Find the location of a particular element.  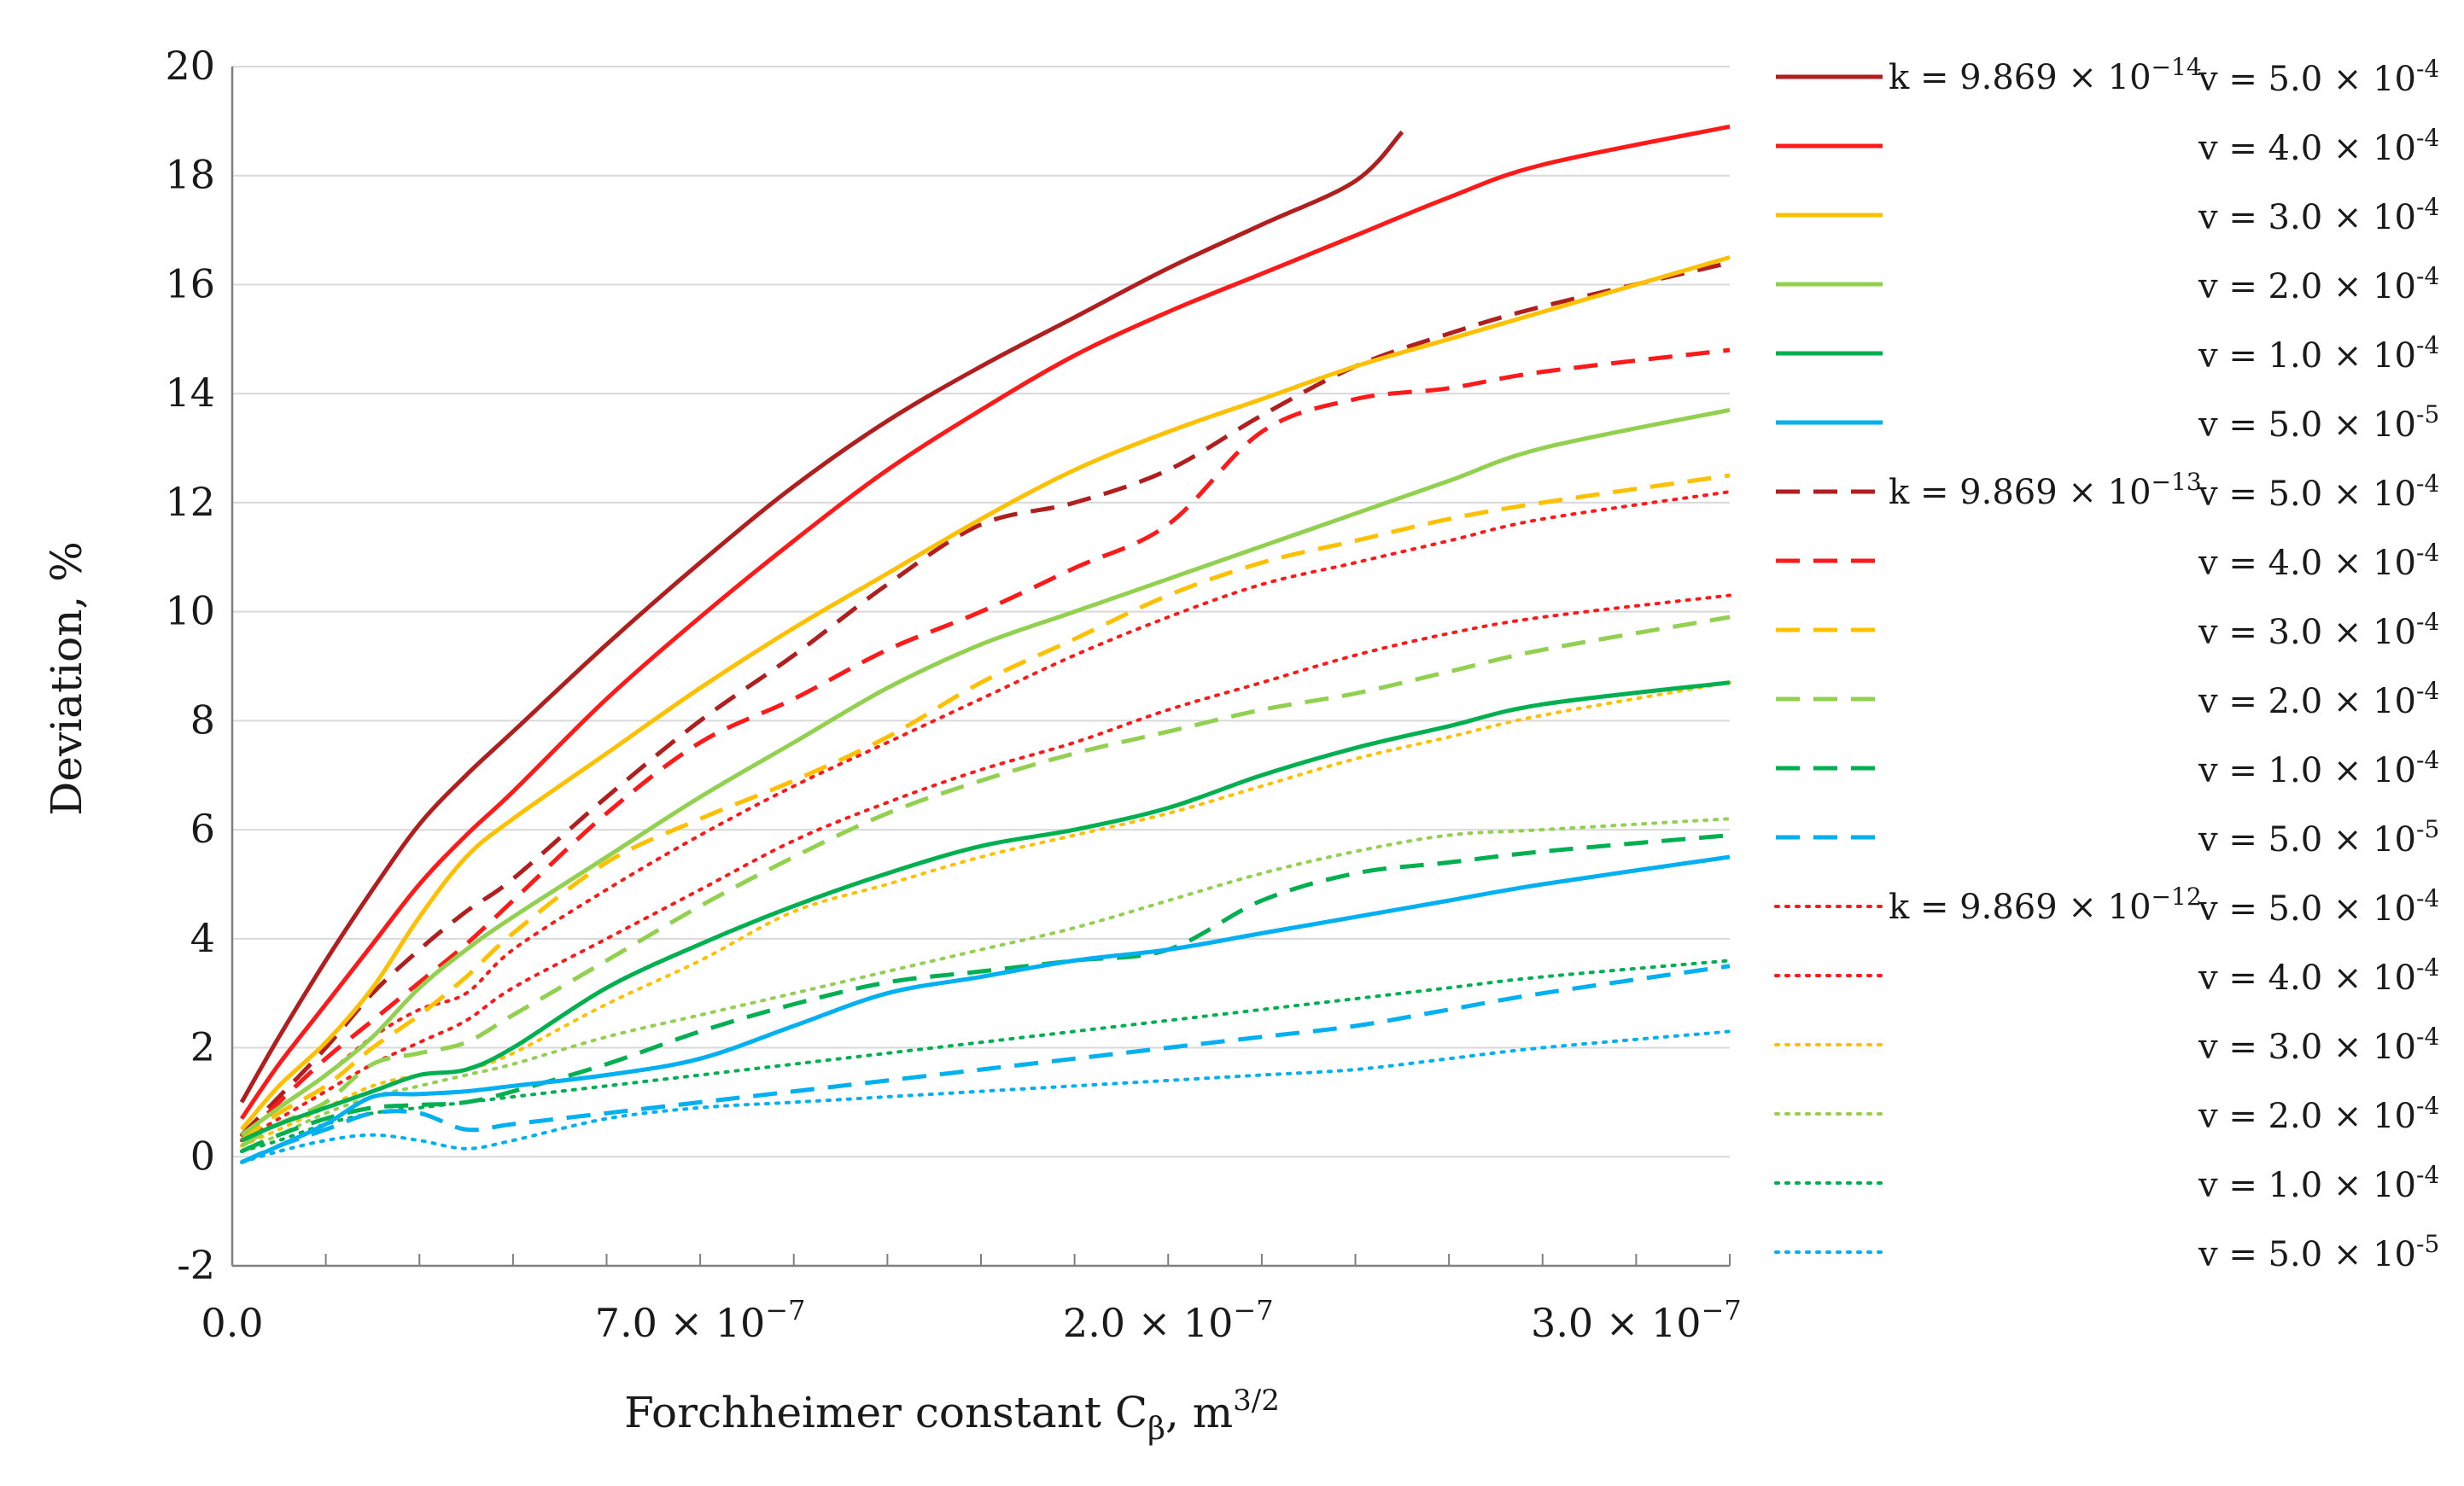

y-tick-label: 20 is located at coordinates (190, 66).